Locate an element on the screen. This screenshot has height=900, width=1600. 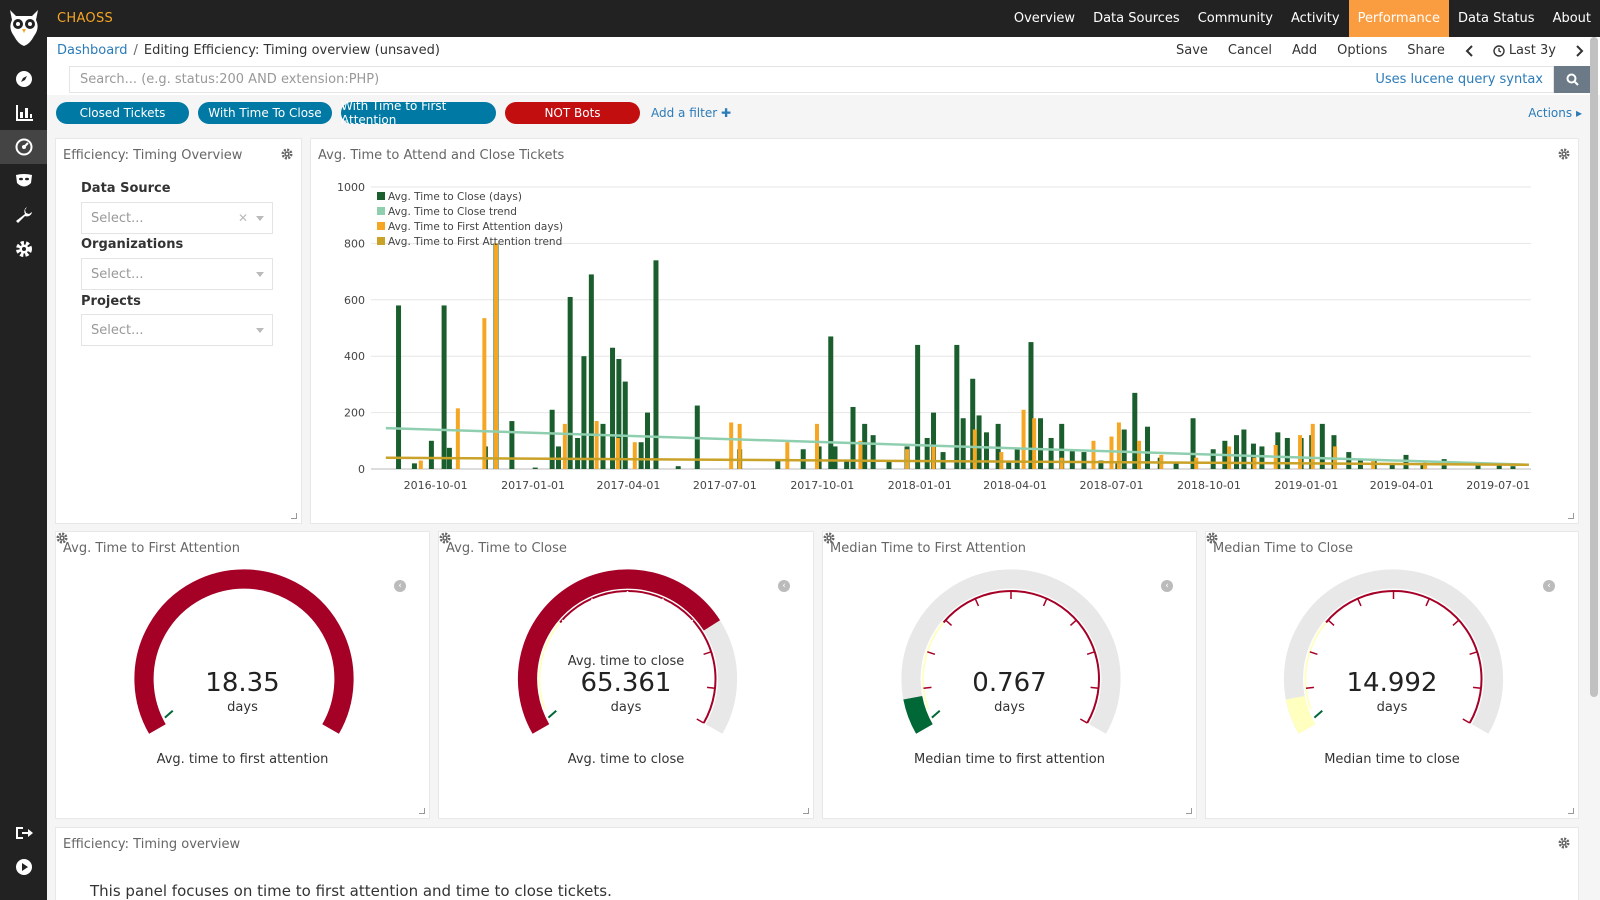
lucene-syntax-link: Uses lucene query syntax is located at coordinates (1459, 79).